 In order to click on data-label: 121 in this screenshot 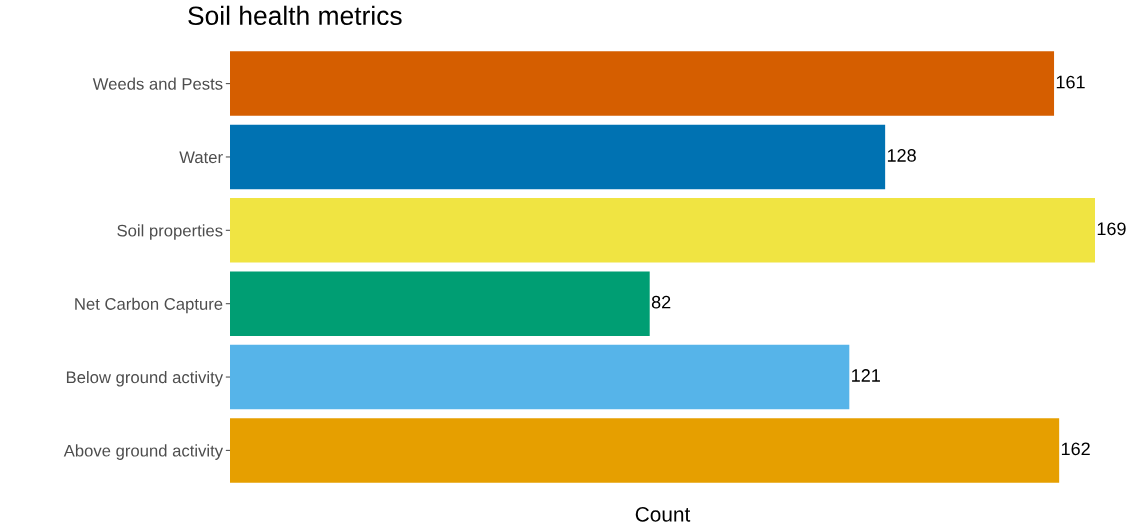, I will do `click(866, 375)`.